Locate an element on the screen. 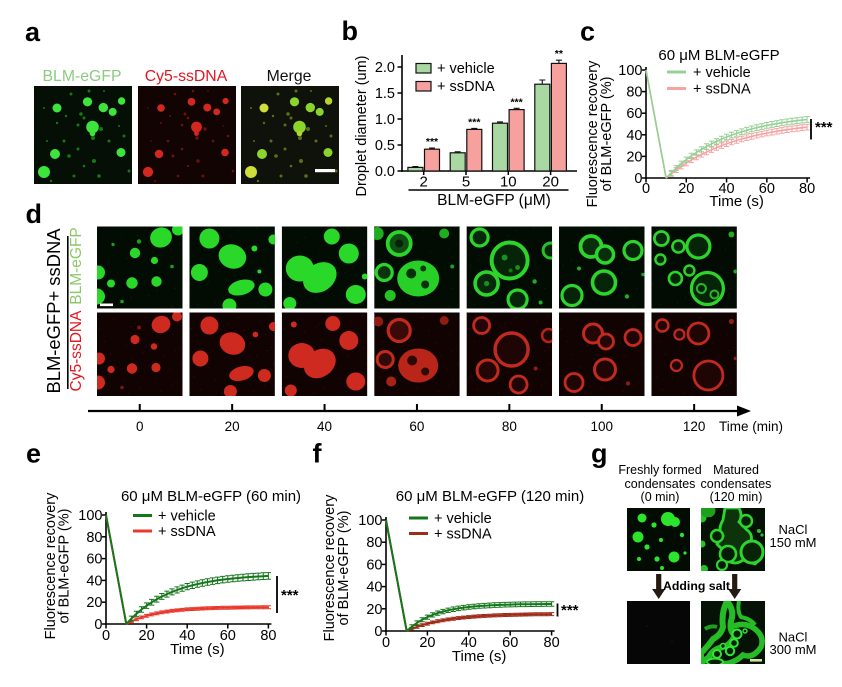 This screenshot has height=687, width=842. svg-text: 150 mM is located at coordinates (793, 542).